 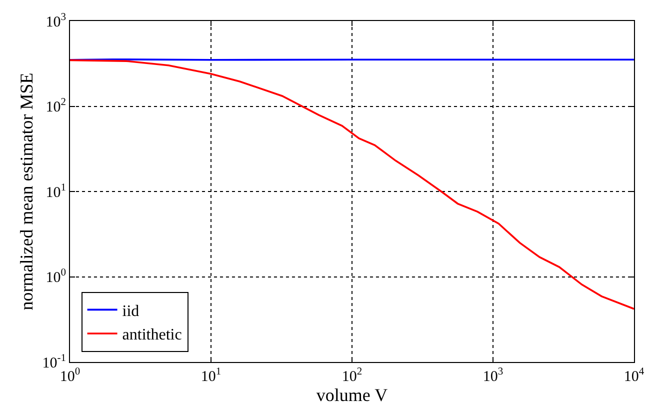 What do you see at coordinates (131, 311) in the screenshot?
I see `legend-label: iid` at bounding box center [131, 311].